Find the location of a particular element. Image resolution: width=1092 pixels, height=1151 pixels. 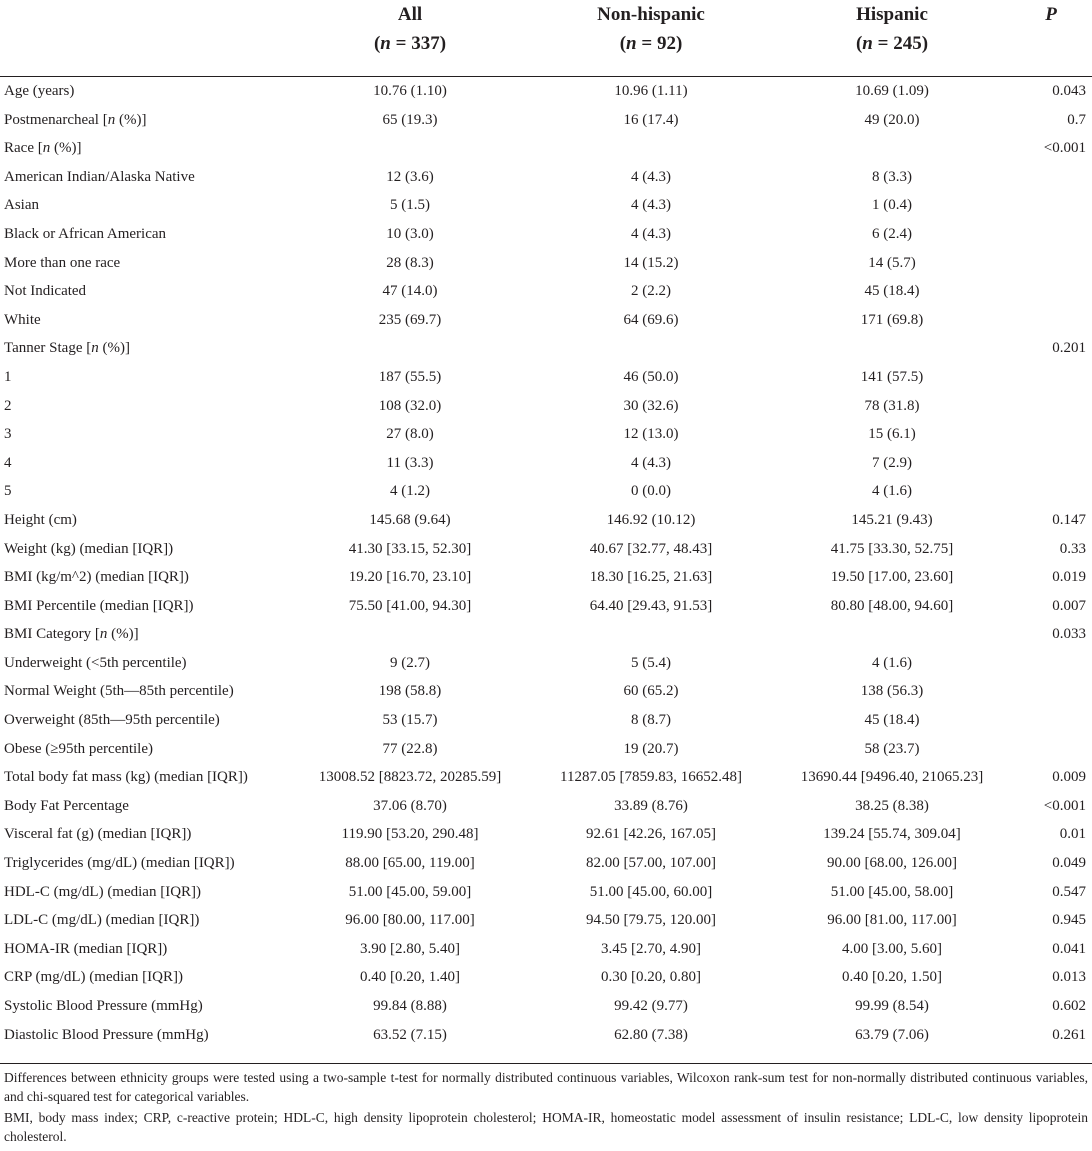

cell-hispanic: 80.80 [48.00, 94.60] is located at coordinates (892, 605).